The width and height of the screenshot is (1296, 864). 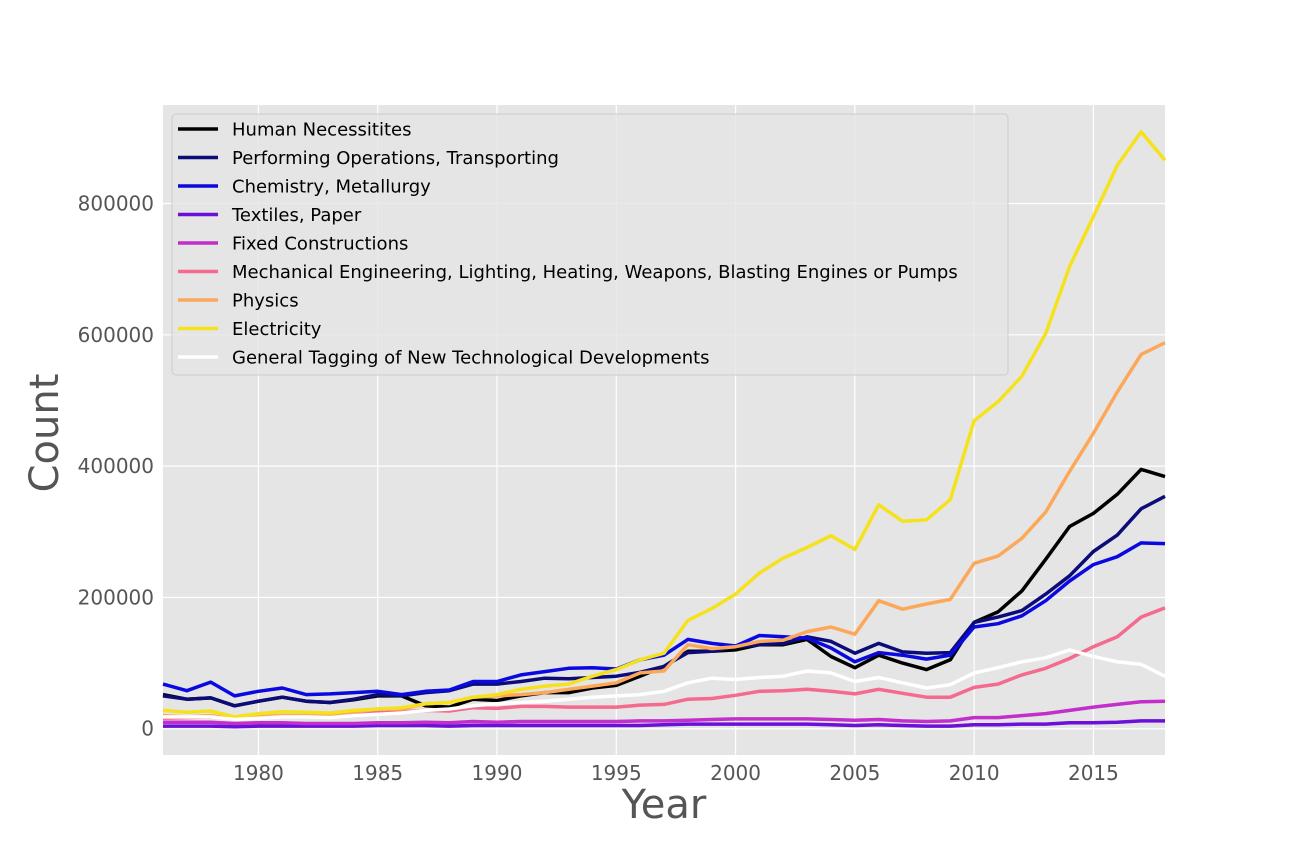 What do you see at coordinates (377, 773) in the screenshot?
I see `x-tick-label: 1985` at bounding box center [377, 773].